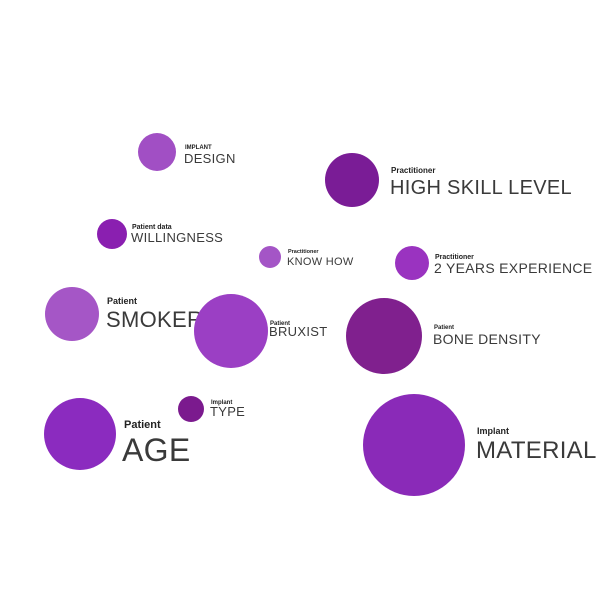 This screenshot has height=600, width=600. Describe the element at coordinates (487, 339) in the screenshot. I see `node-label: BONE DENSITY` at that location.